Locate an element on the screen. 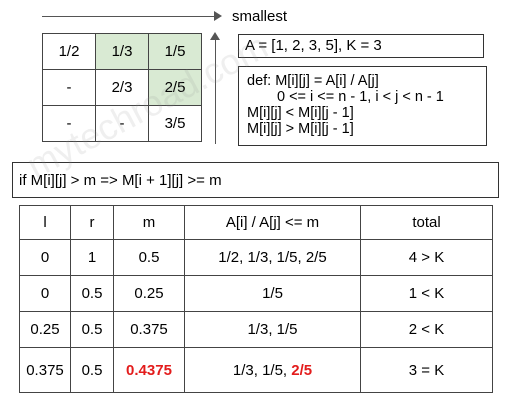 Image resolution: width=513 pixels, height=410 pixels. total-cell: 2 < K is located at coordinates (426, 329).